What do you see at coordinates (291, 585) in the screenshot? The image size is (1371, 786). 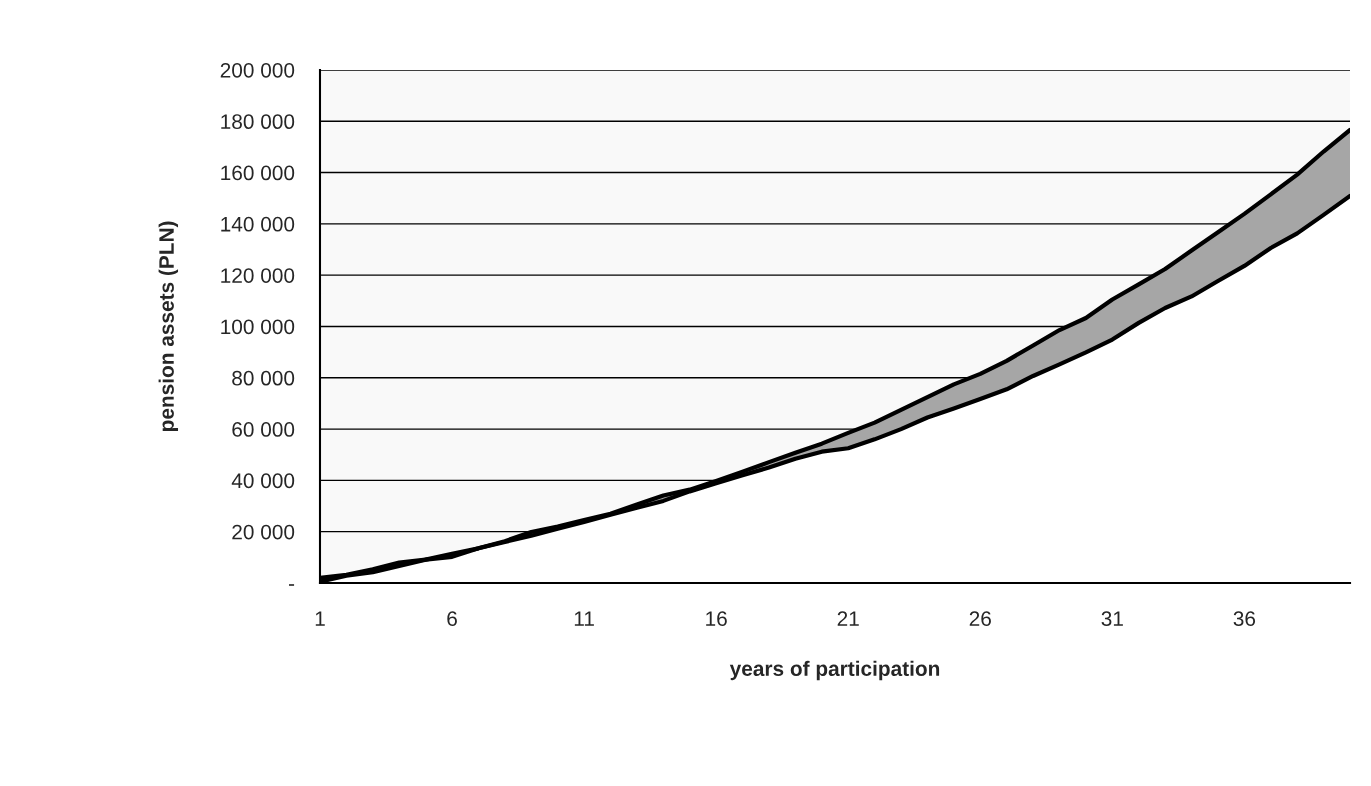 I see `y-tick-label: -` at bounding box center [291, 585].